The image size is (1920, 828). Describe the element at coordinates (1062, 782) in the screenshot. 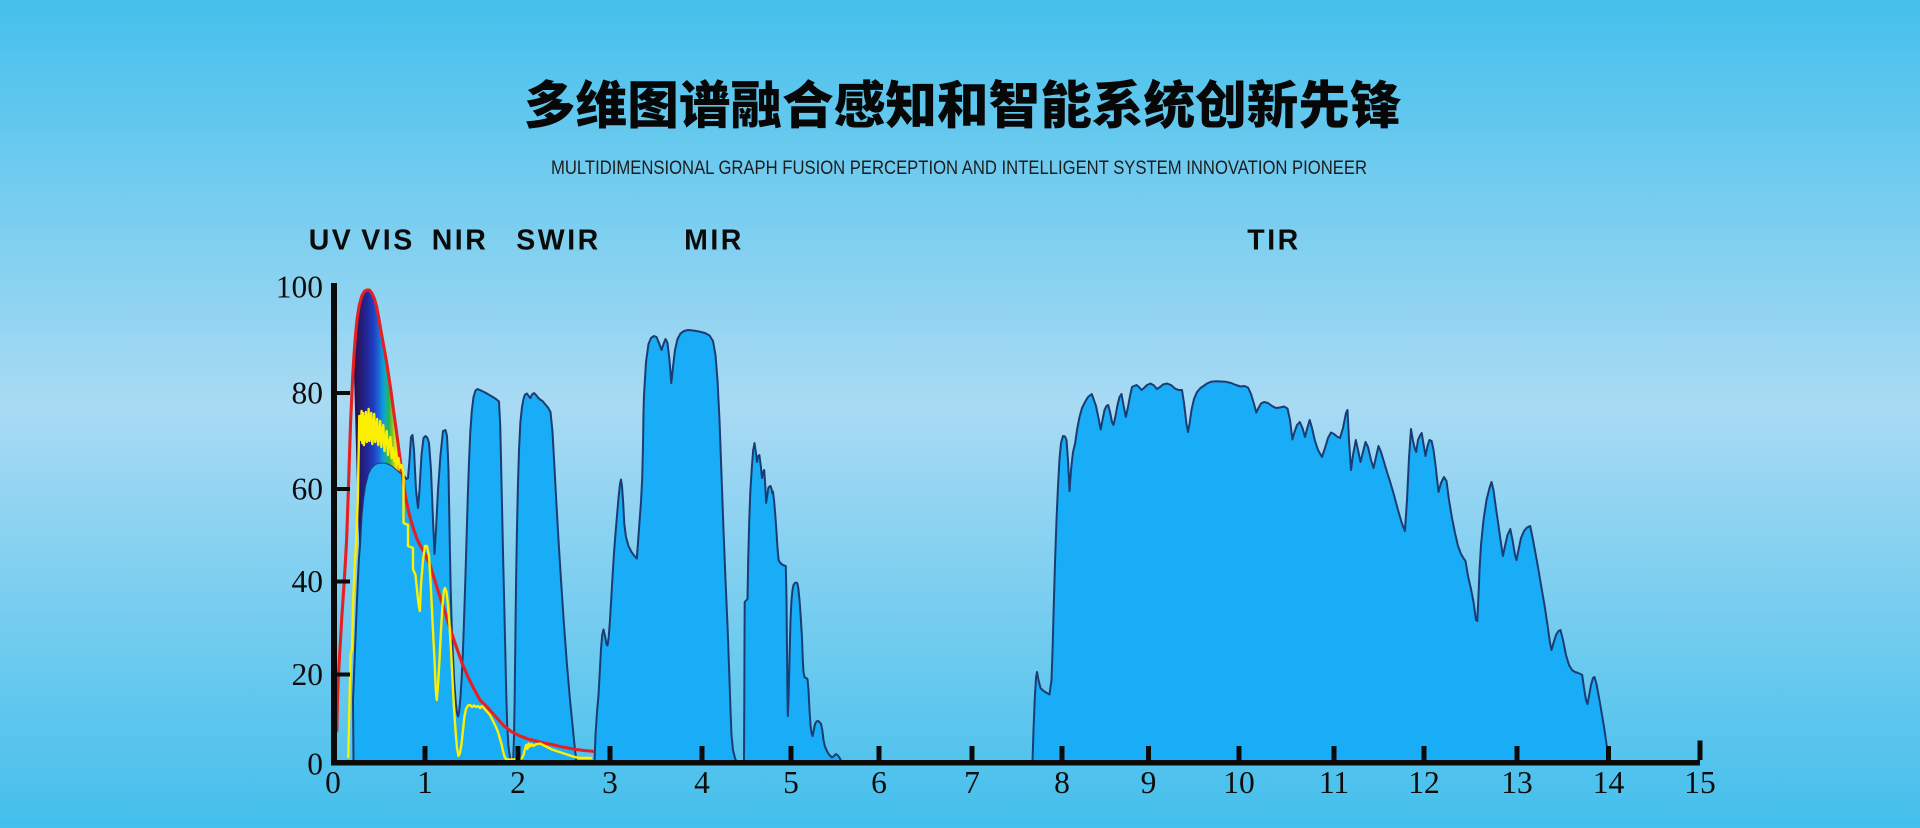

I see `svg-text: 8` at that location.